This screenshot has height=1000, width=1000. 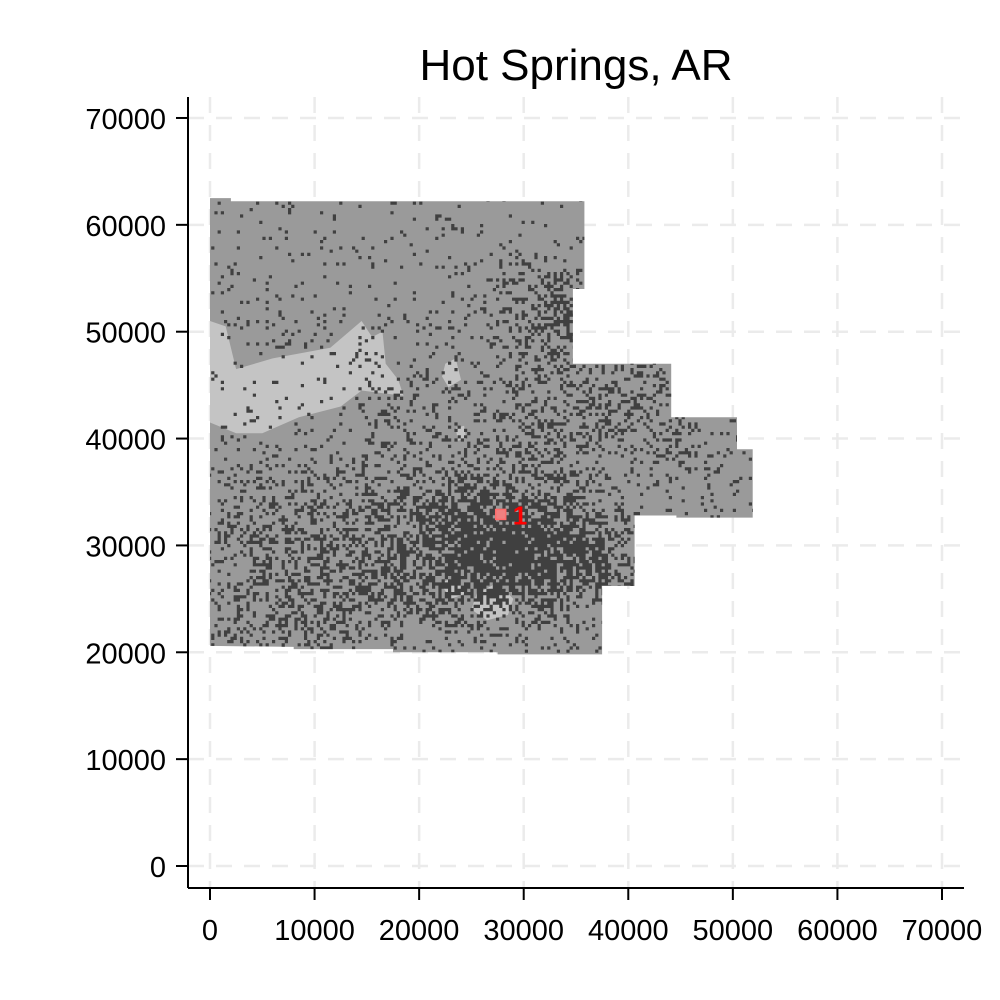 What do you see at coordinates (628, 931) in the screenshot?
I see `x-tick-label-4: 40000` at bounding box center [628, 931].